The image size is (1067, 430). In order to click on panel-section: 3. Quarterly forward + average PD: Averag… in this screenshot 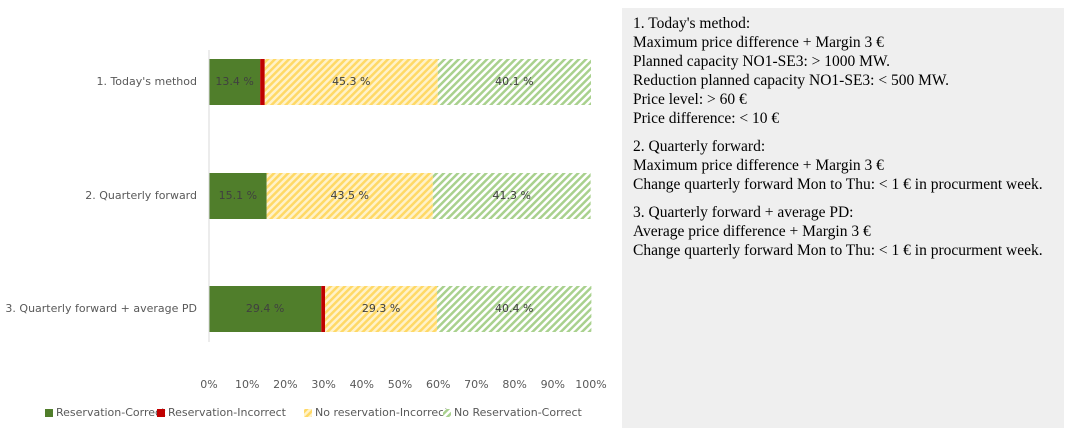, I will do `click(843, 231)`.